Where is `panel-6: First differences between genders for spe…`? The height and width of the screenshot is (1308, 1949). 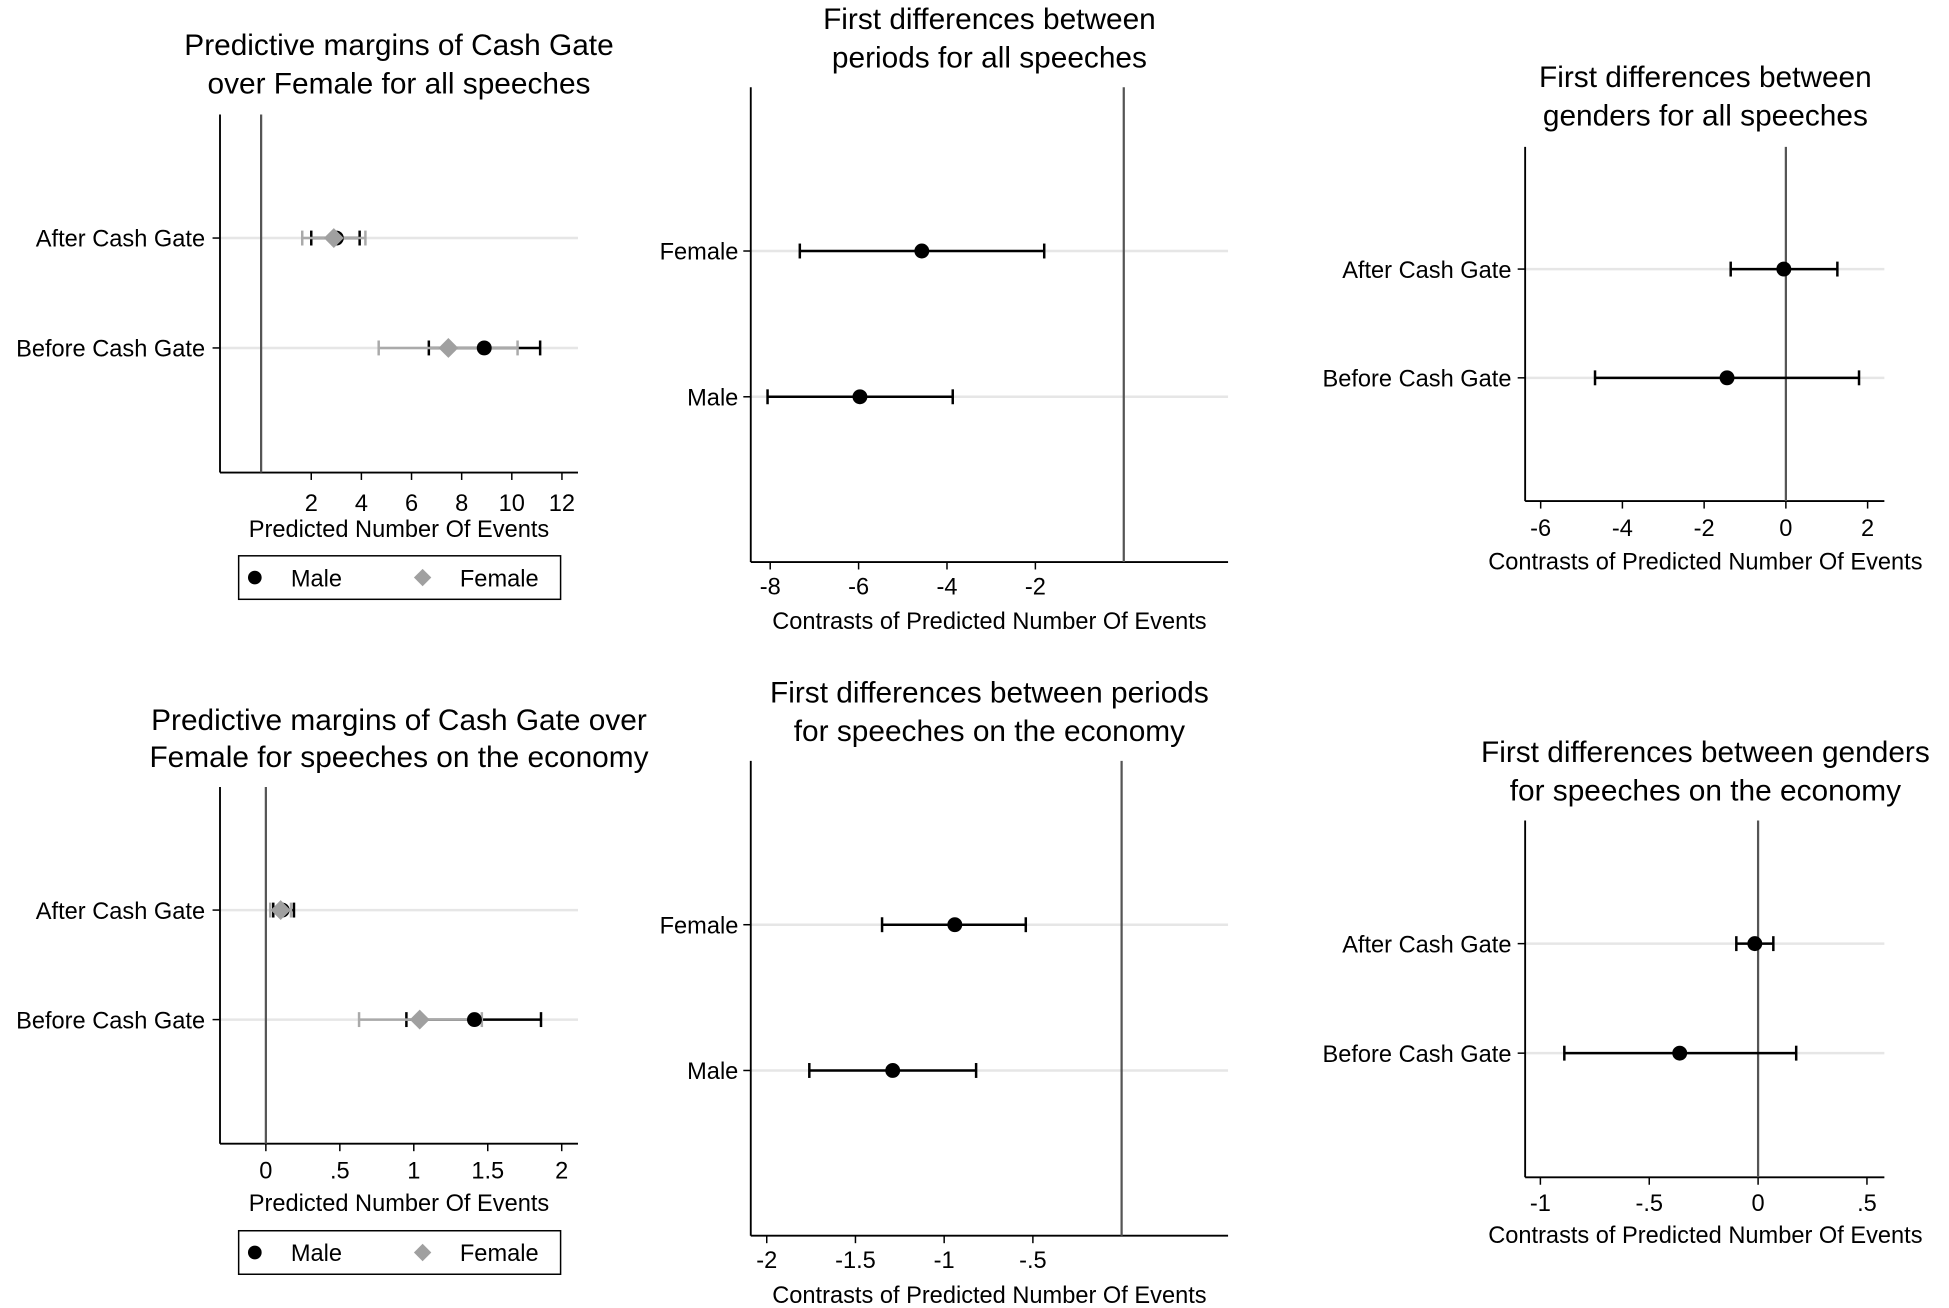 panel-6: First differences between genders for spe… is located at coordinates (1625, 992).